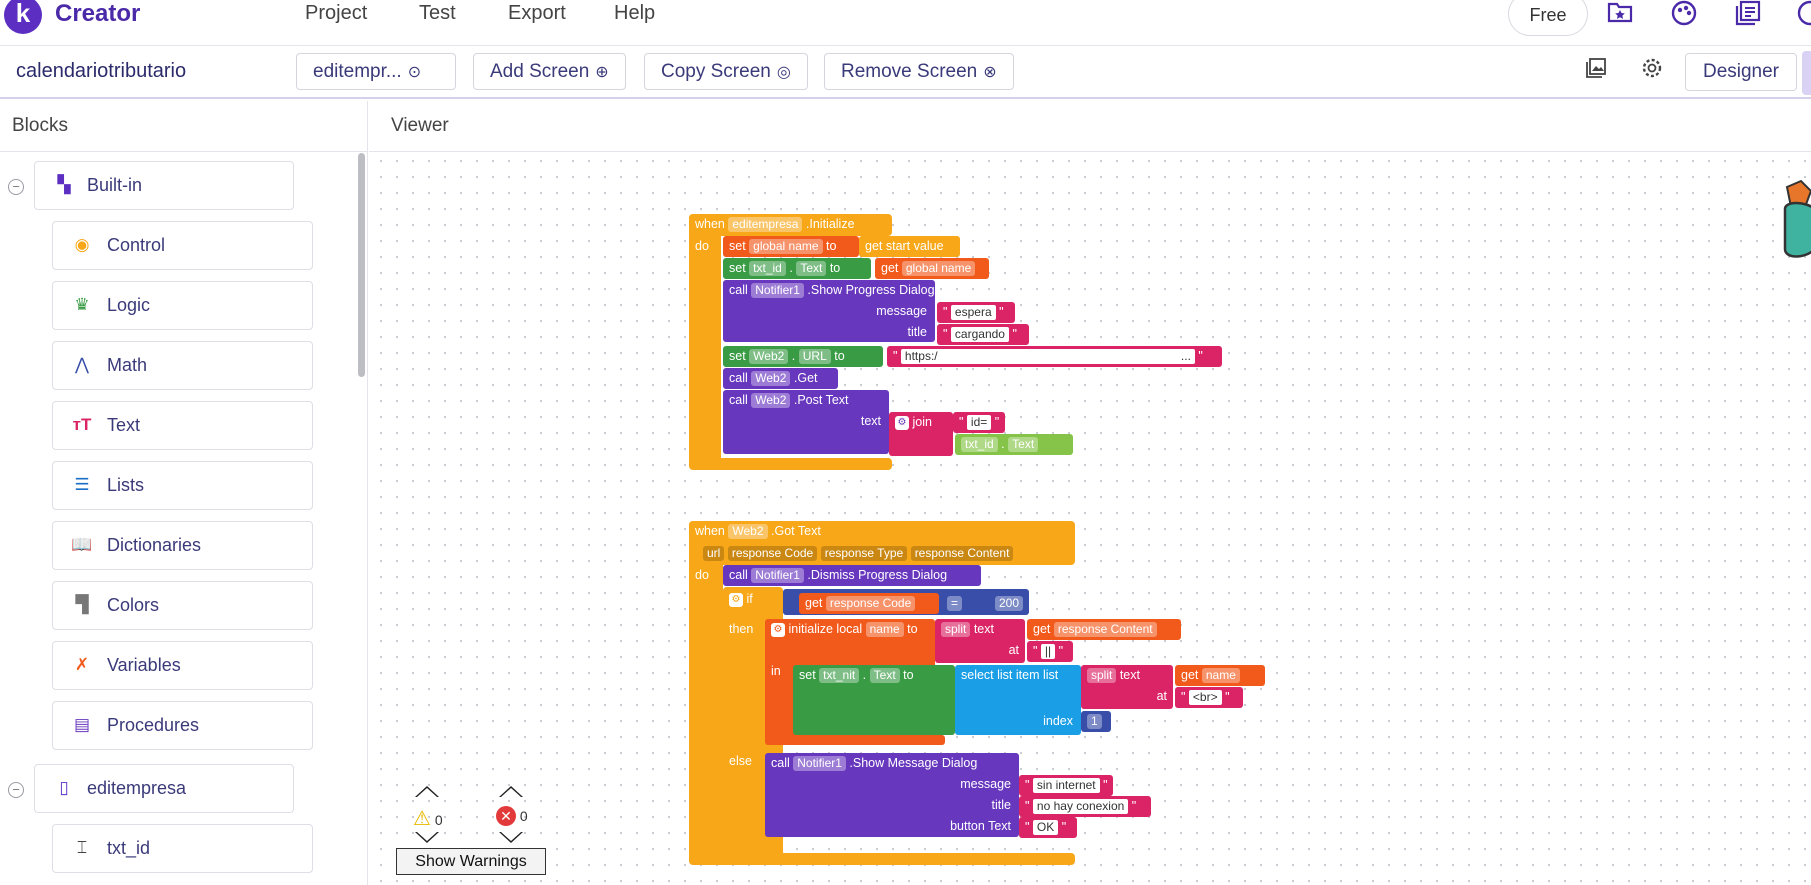  What do you see at coordinates (767, 268) in the screenshot?
I see `txtid-dropdown: txt_id` at bounding box center [767, 268].